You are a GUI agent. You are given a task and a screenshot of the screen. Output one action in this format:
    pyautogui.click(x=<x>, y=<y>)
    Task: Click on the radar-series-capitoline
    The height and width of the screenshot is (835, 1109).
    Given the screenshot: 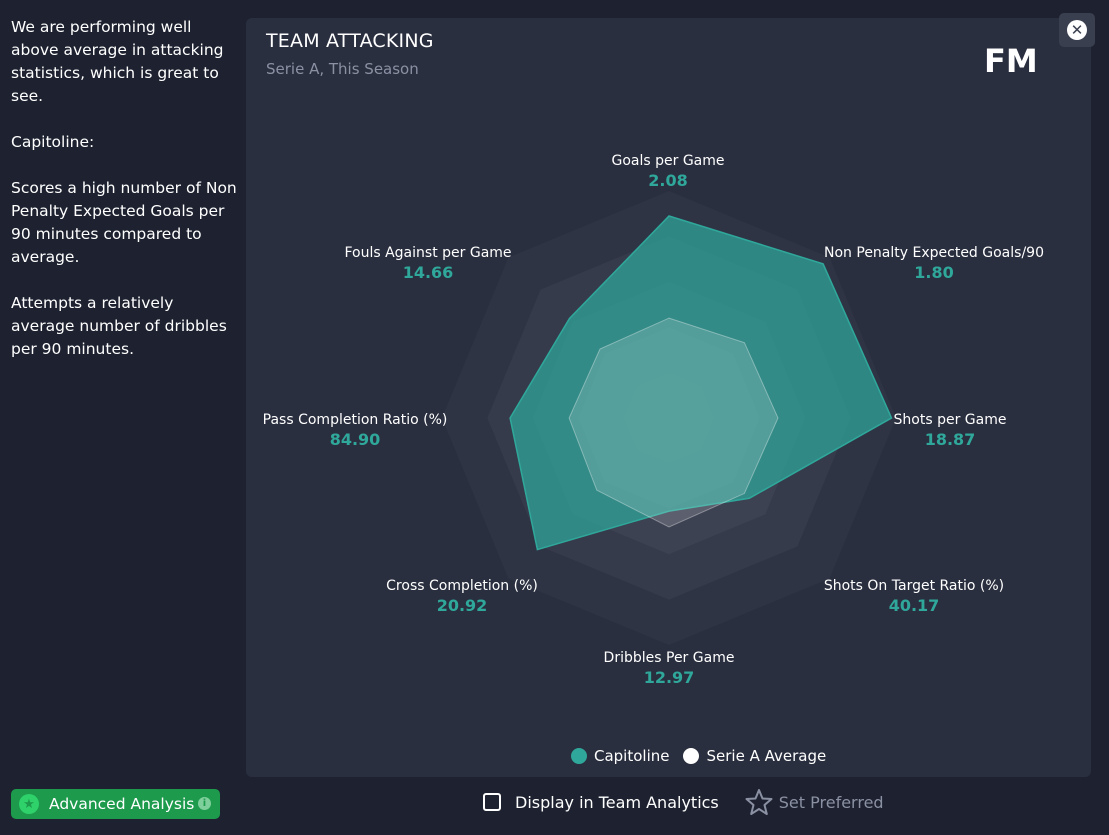 What is the action you would take?
    pyautogui.click(x=701, y=383)
    